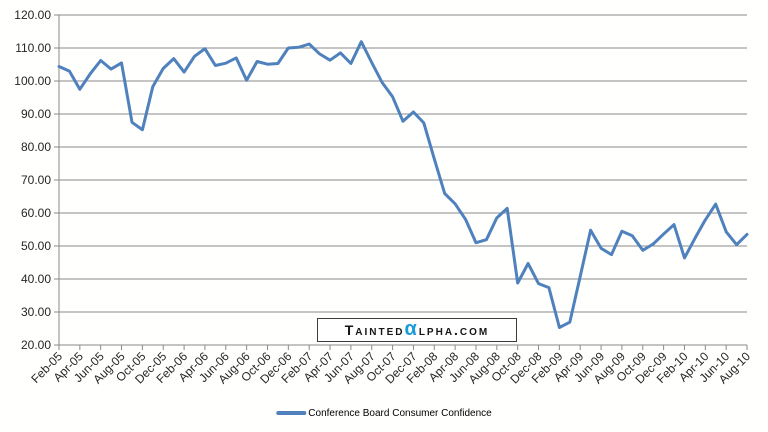 The width and height of the screenshot is (768, 432). Describe the element at coordinates (454, 330) in the screenshot. I see `watermark-text-after: lpha.com` at that location.